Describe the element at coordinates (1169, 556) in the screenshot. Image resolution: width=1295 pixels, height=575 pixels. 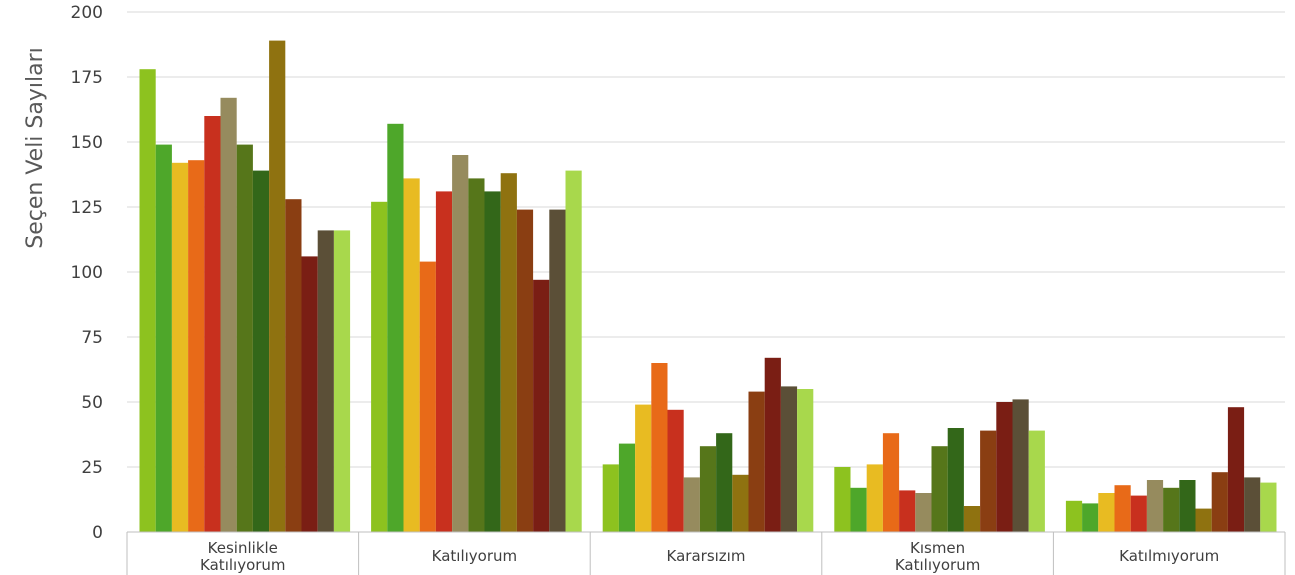
I see `x-category-label: Katılmıyorum` at that location.